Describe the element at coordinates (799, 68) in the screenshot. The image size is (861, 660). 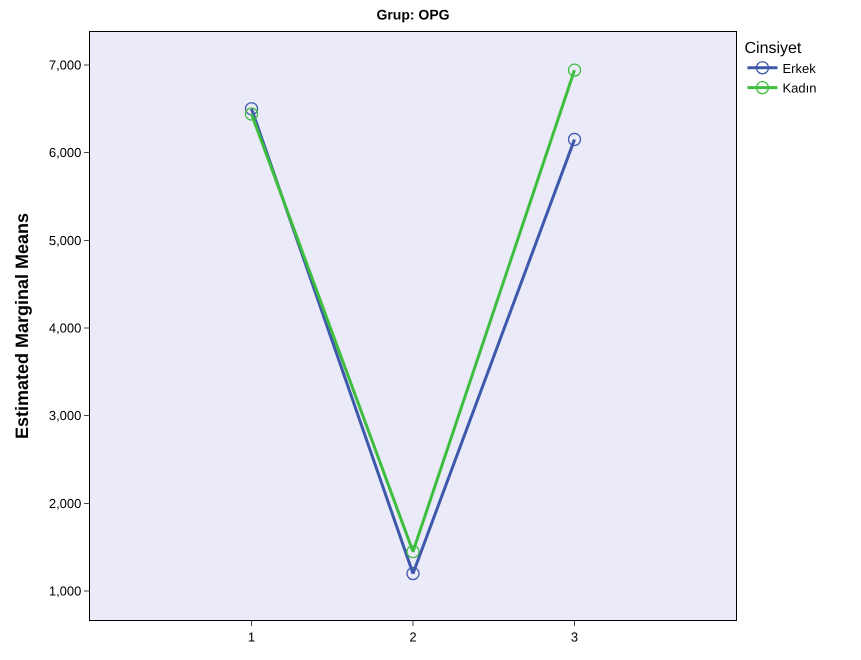
I see `legend-label: Erkek` at that location.